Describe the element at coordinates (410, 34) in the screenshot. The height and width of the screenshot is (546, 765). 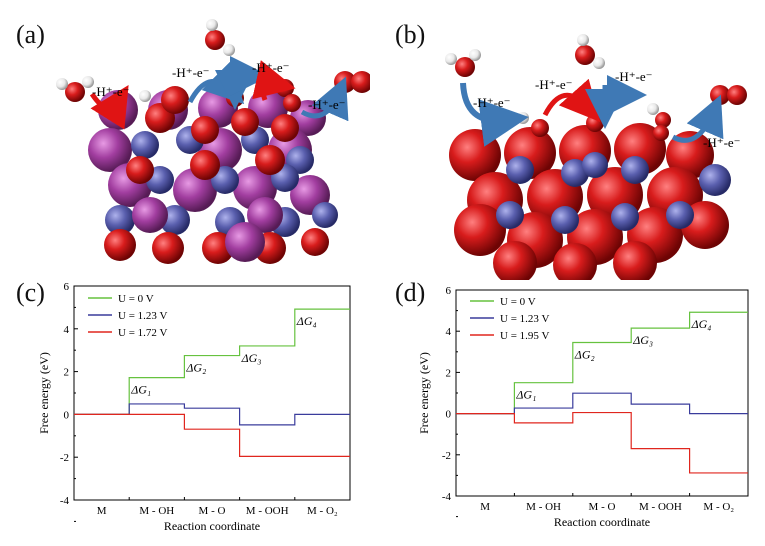
I see `panel-label-b: (b)` at that location.